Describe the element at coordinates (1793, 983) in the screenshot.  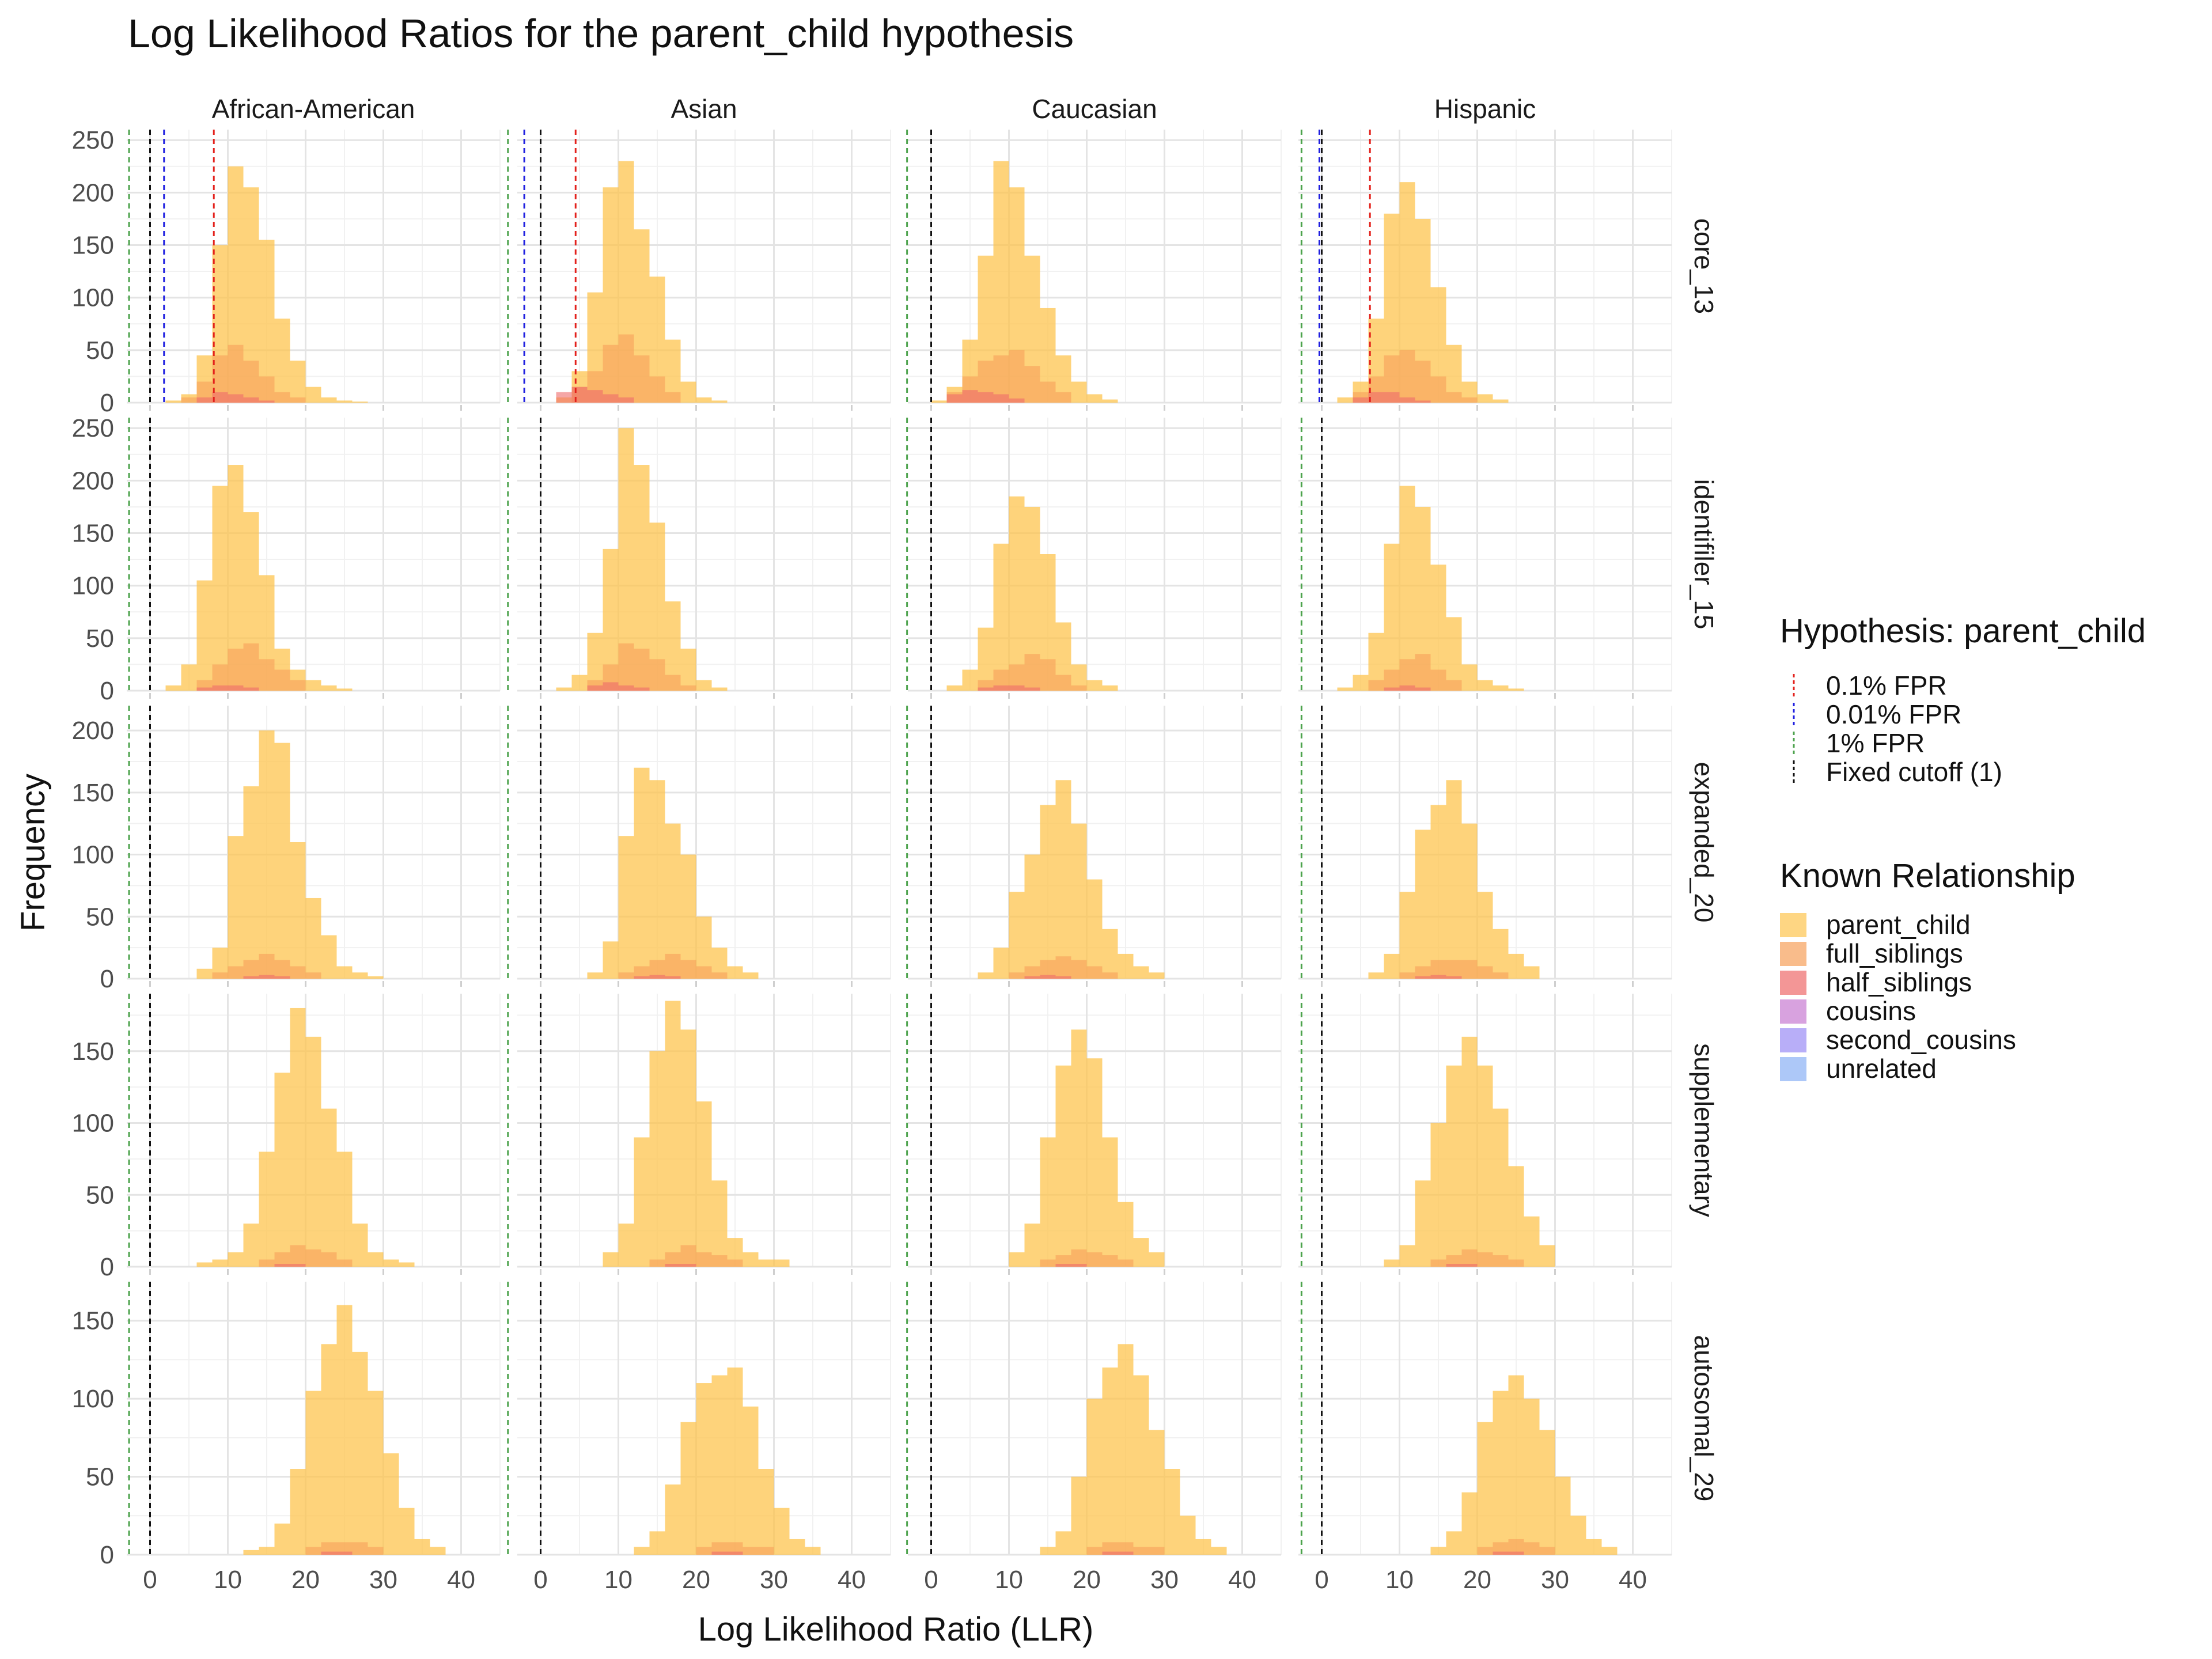
I see `legend-swatch-half-siblings` at that location.